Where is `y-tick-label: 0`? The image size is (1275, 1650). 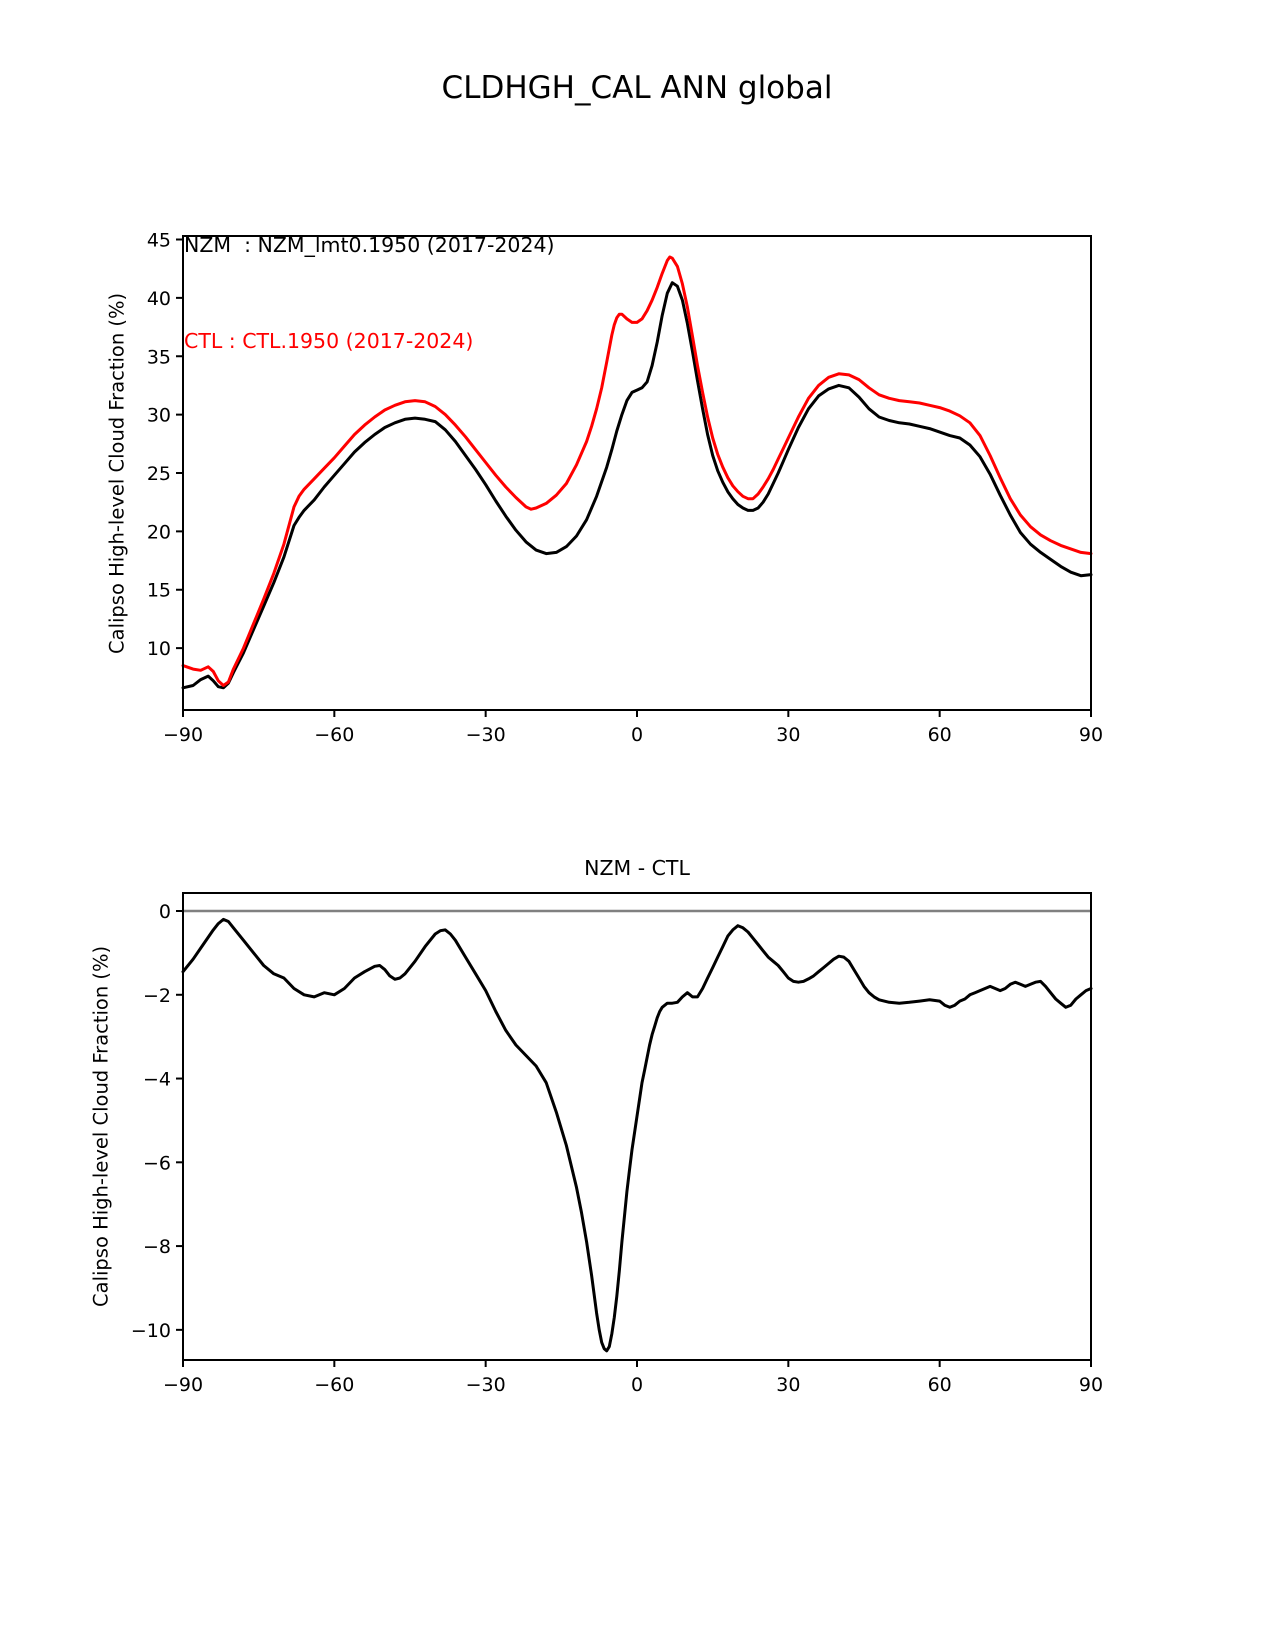
y-tick-label: 0 is located at coordinates (165, 912).